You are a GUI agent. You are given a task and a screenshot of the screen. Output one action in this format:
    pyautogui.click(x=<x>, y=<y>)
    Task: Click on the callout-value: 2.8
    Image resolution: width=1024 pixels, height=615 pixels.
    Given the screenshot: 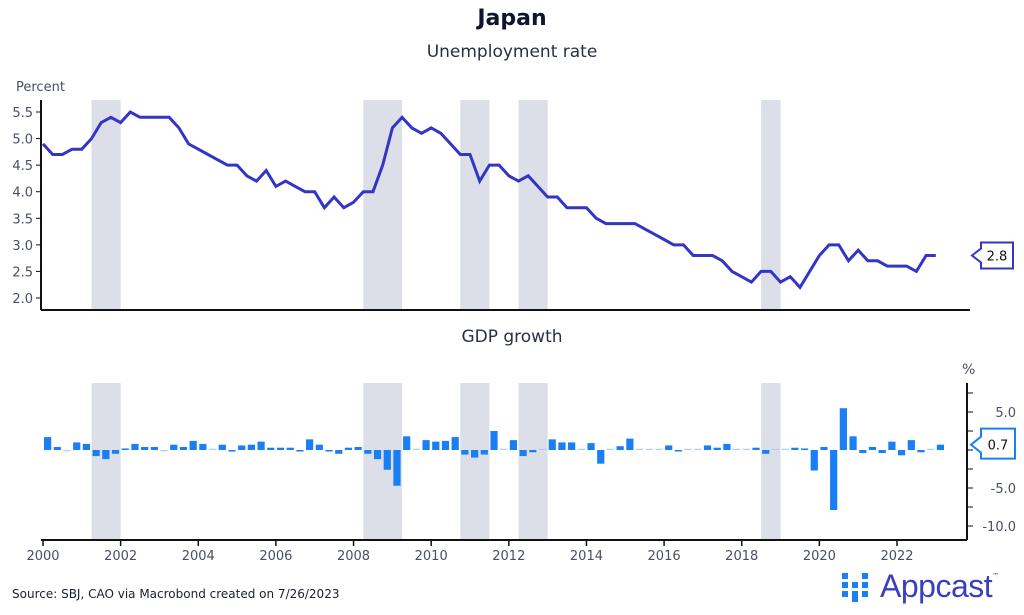 What is the action you would take?
    pyautogui.click(x=997, y=256)
    